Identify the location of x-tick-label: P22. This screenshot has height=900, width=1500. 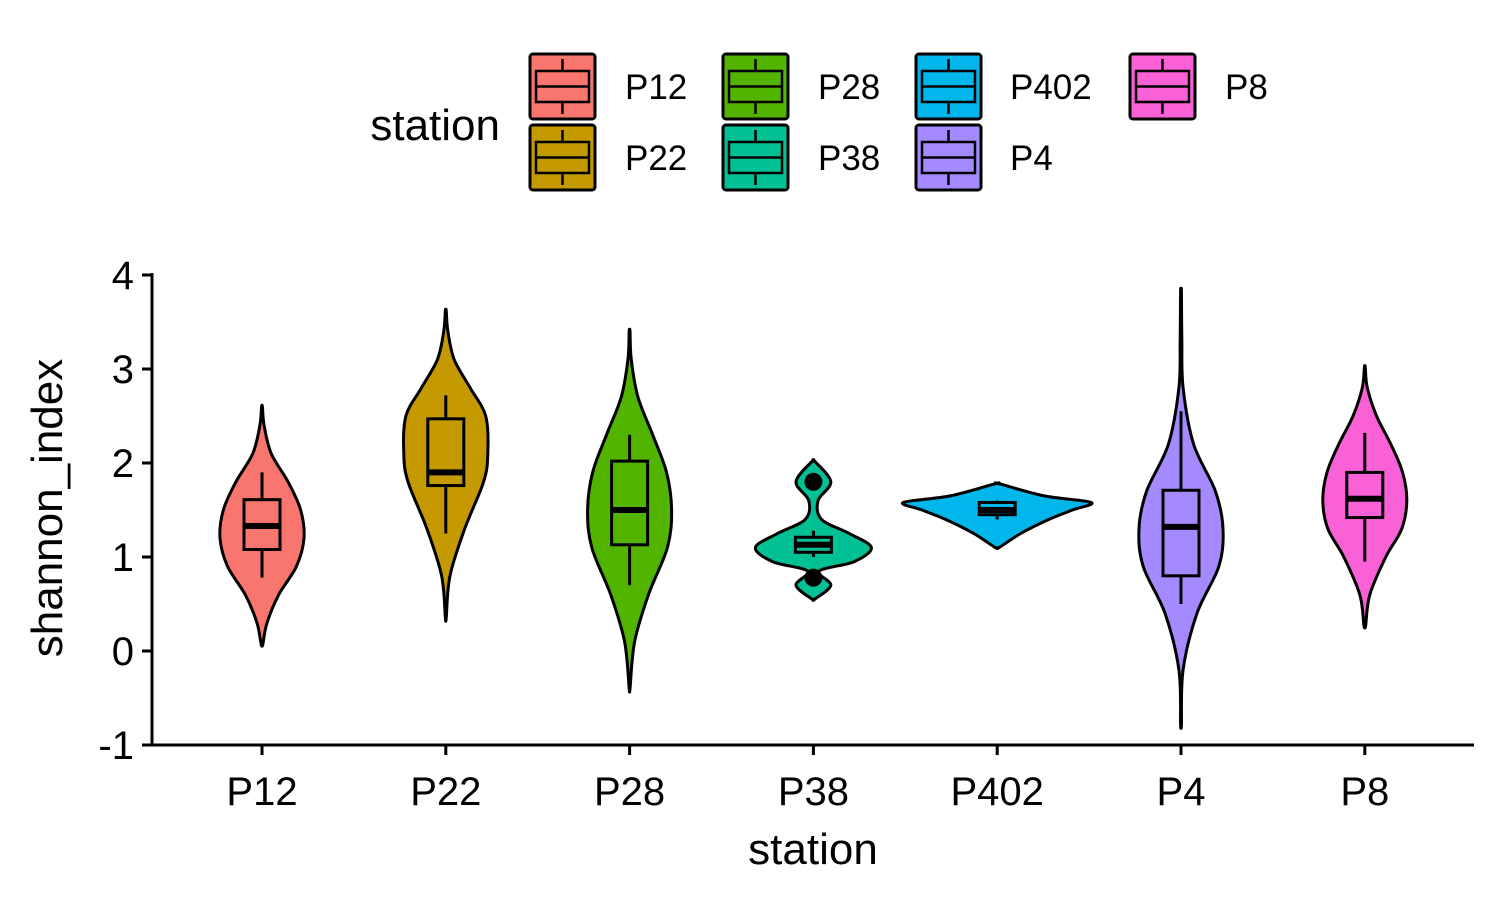
(445, 792).